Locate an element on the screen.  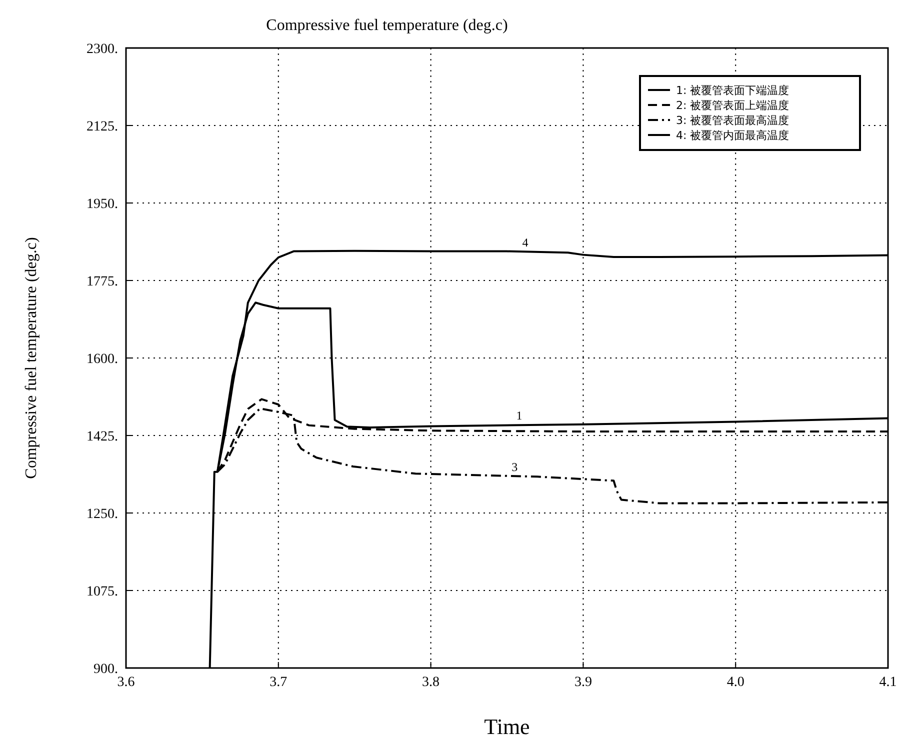
y-axis-title: Compressive fuel temperature (deg.c) is located at coordinates (31, 358).